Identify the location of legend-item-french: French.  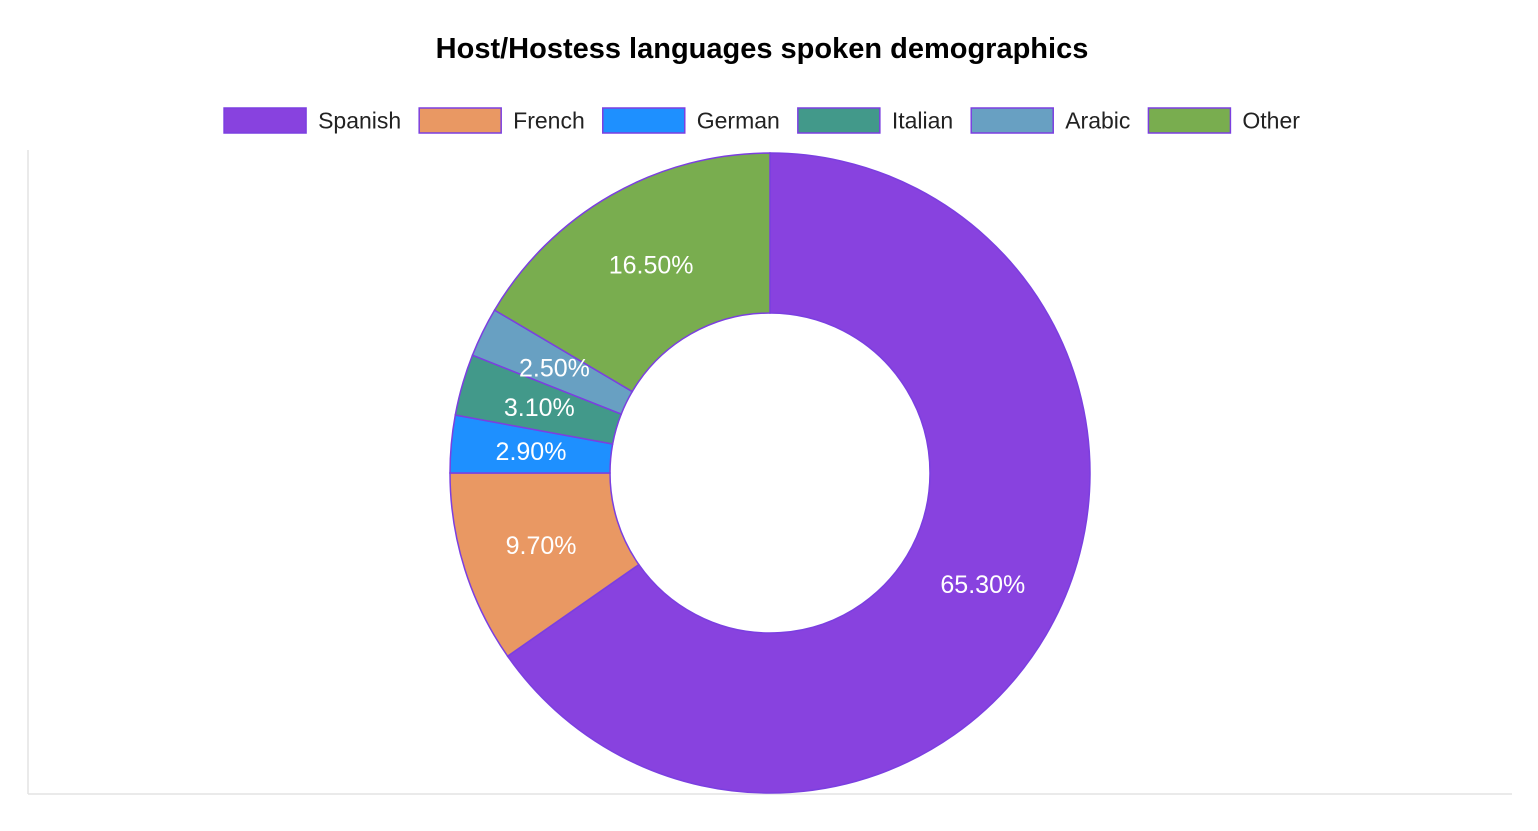
(501, 120).